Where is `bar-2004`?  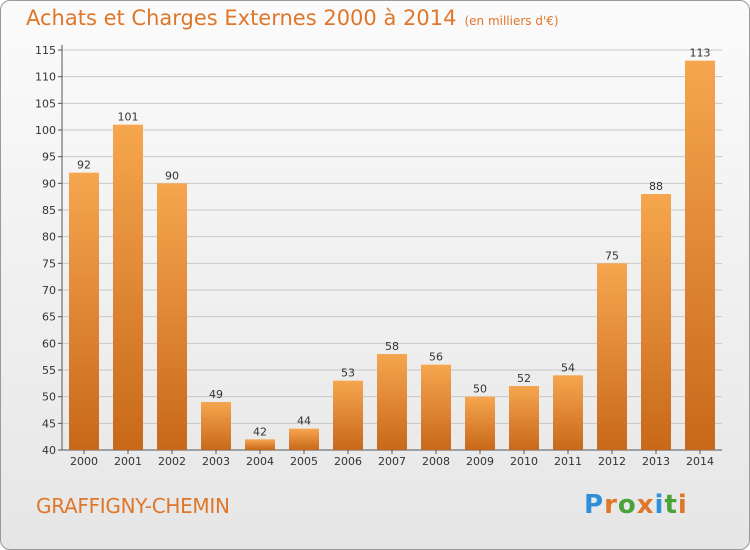
bar-2004 is located at coordinates (260, 444).